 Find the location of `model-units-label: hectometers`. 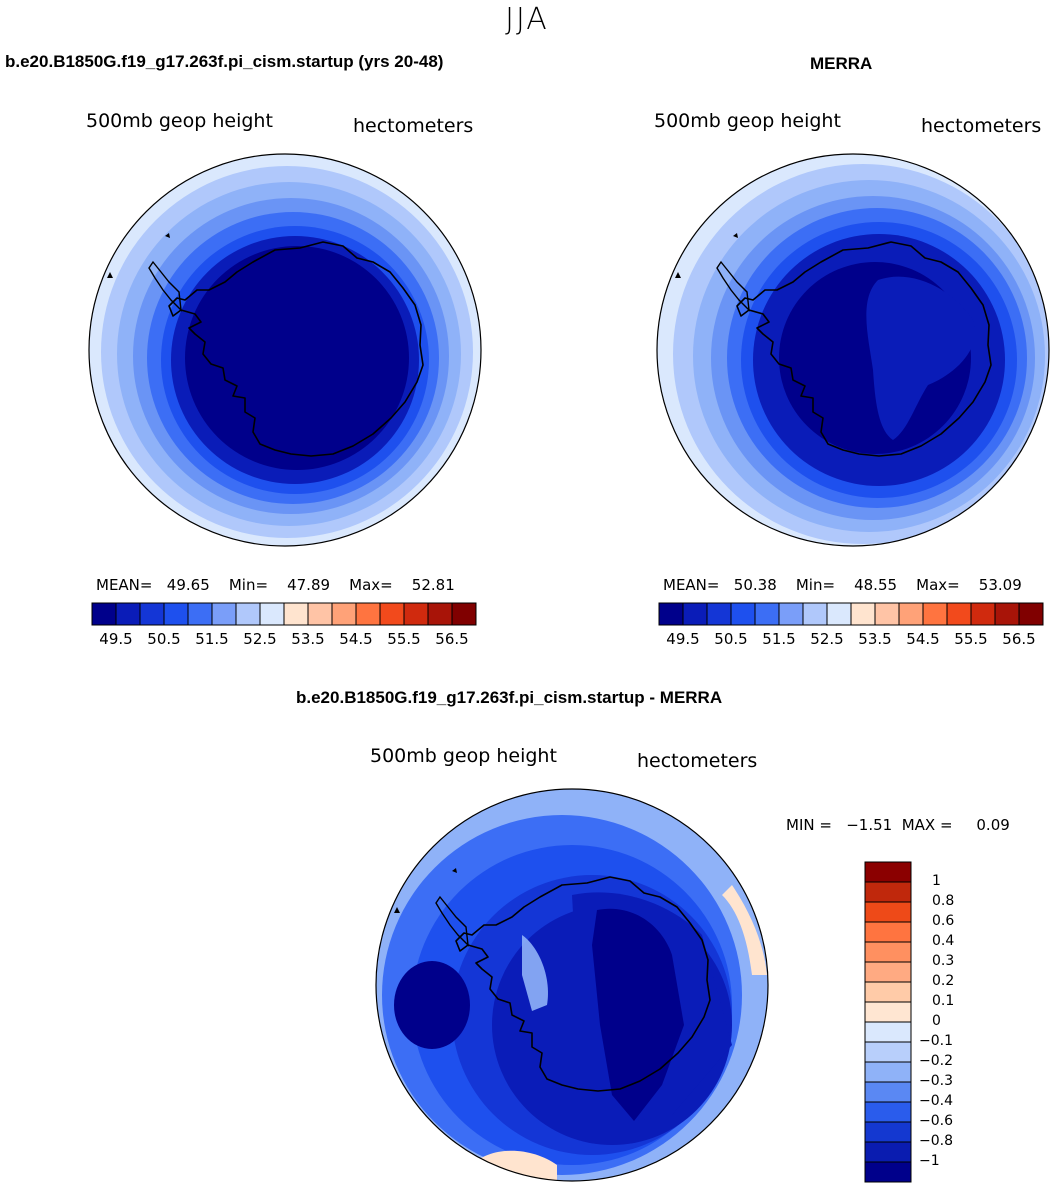

model-units-label: hectometers is located at coordinates (413, 126).